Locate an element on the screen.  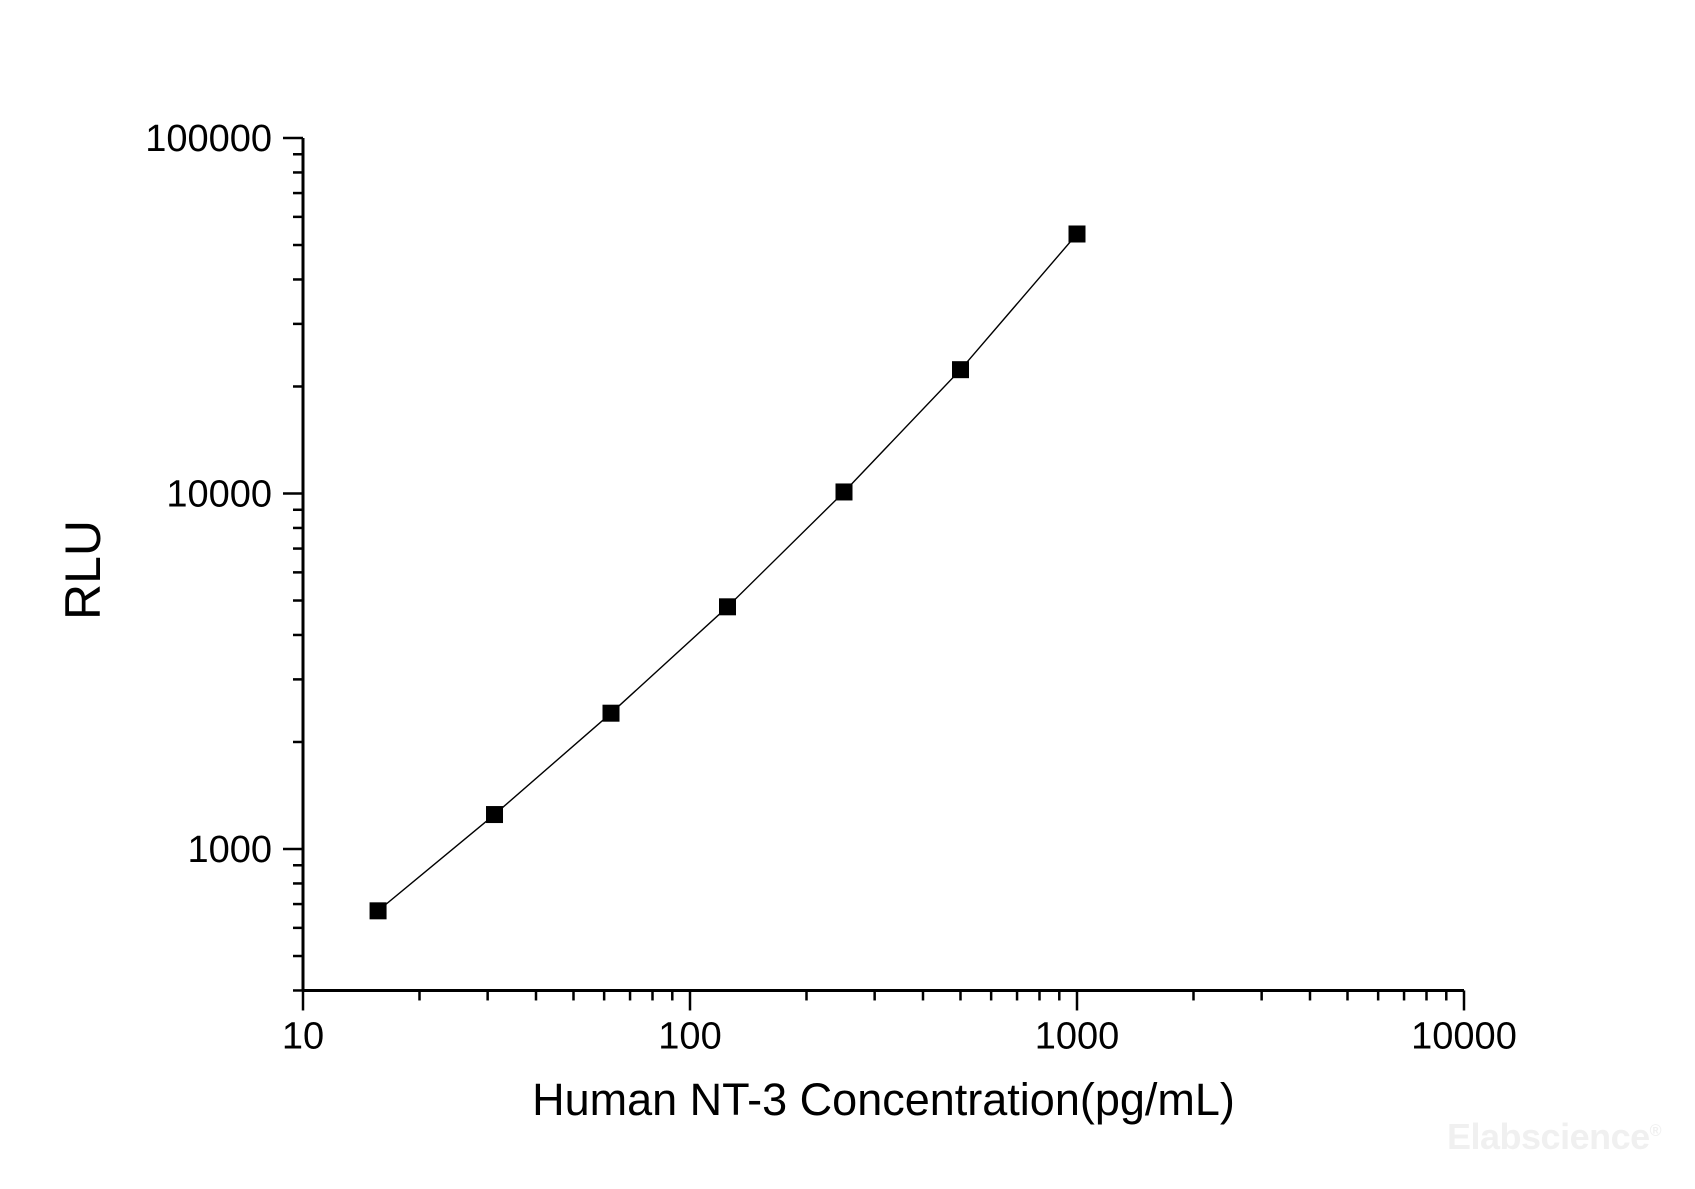
y-axis-title: RLU is located at coordinates (83, 570).